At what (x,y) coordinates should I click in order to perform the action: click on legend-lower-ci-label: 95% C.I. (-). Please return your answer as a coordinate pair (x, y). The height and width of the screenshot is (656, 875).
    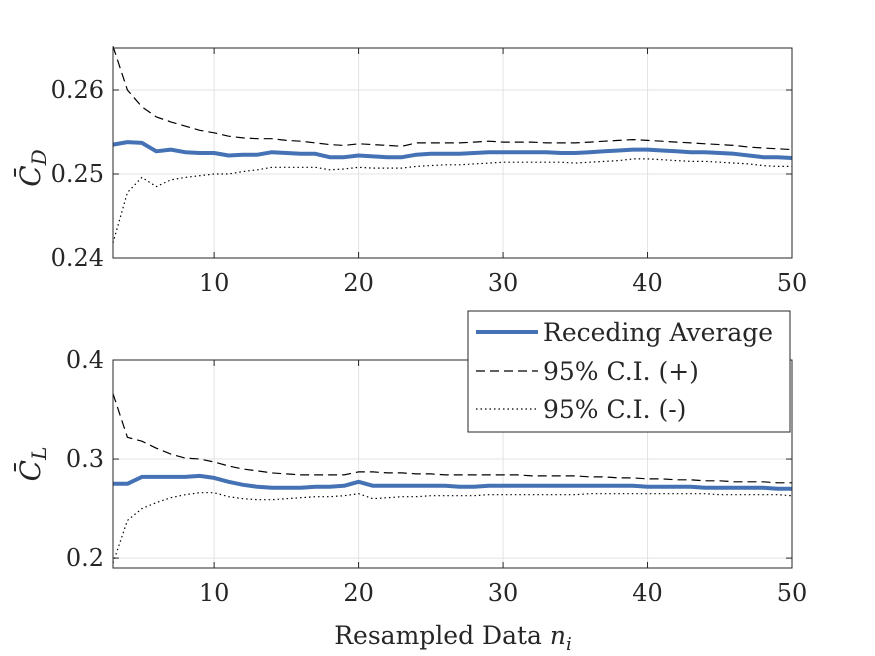
    Looking at the image, I should click on (614, 409).